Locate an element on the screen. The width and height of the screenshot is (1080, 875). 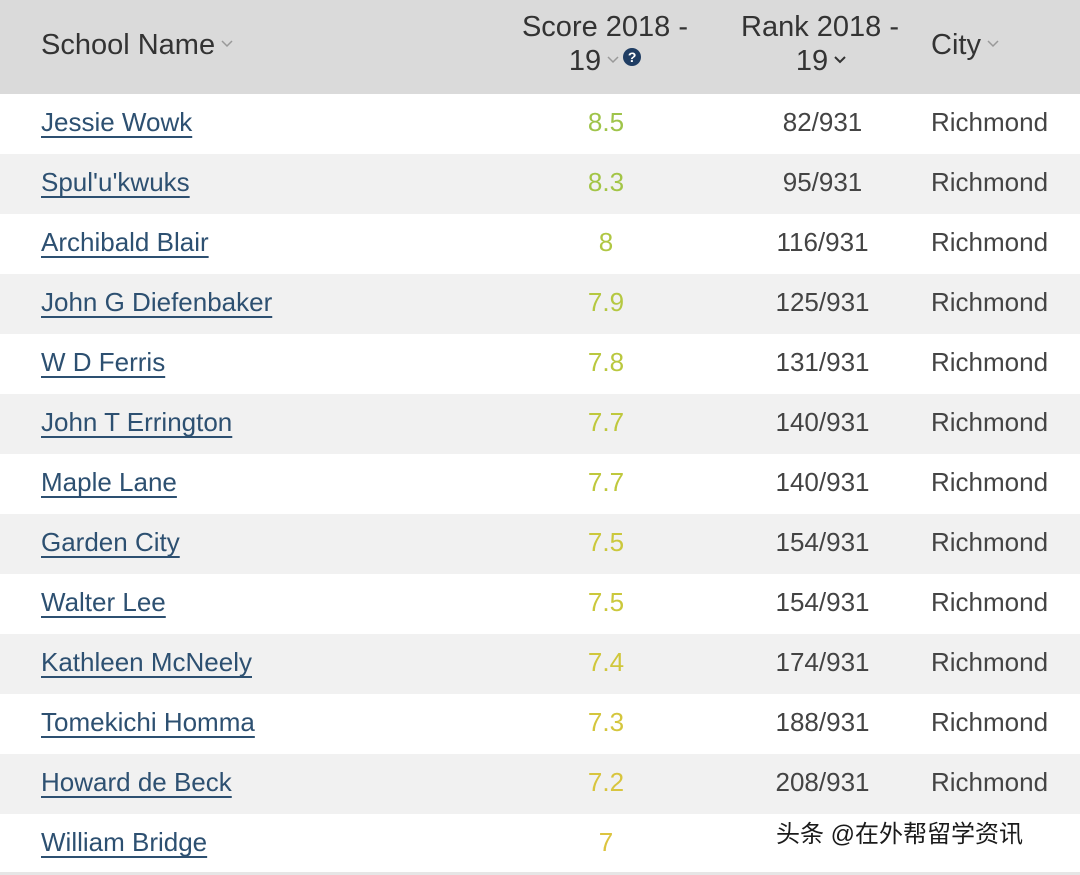
score-value: 7.2 is located at coordinates (606, 782).